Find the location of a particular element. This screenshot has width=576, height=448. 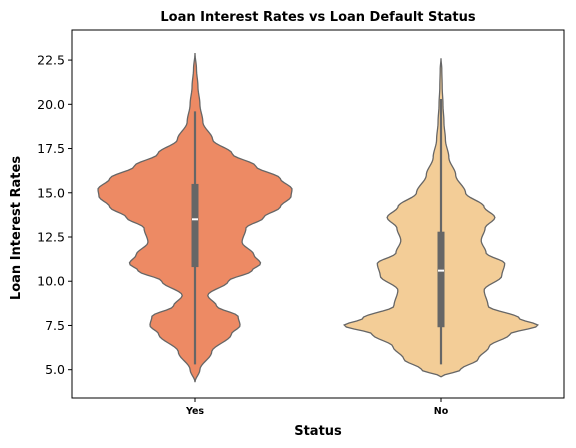

iqr-box-no is located at coordinates (441, 279).